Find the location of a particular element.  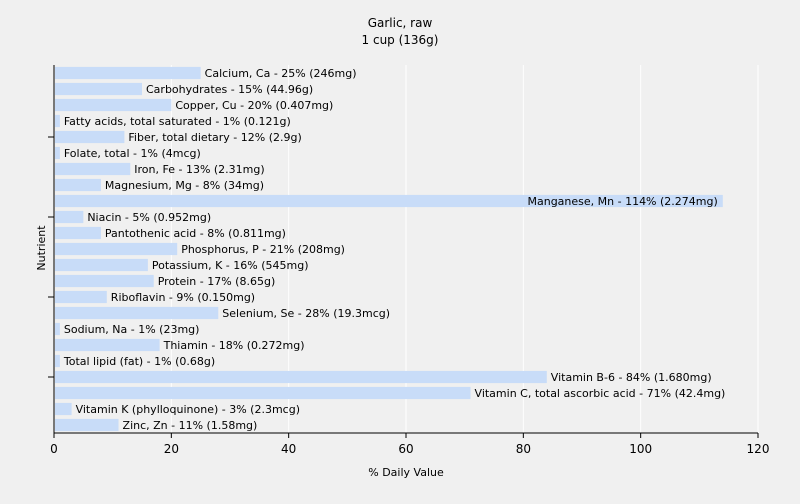

x-tick-label-3: 60 is located at coordinates (405, 449).